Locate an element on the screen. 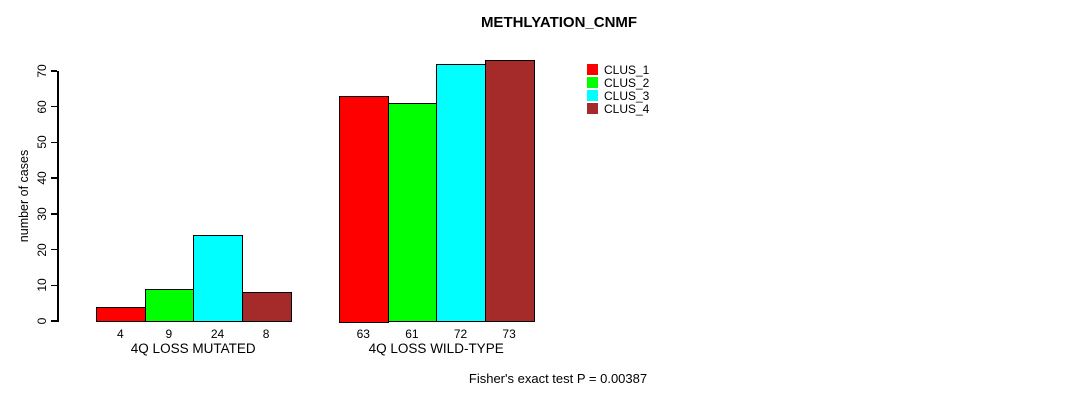 The width and height of the screenshot is (1090, 400). legend-label: CLUS_1 is located at coordinates (627, 69).